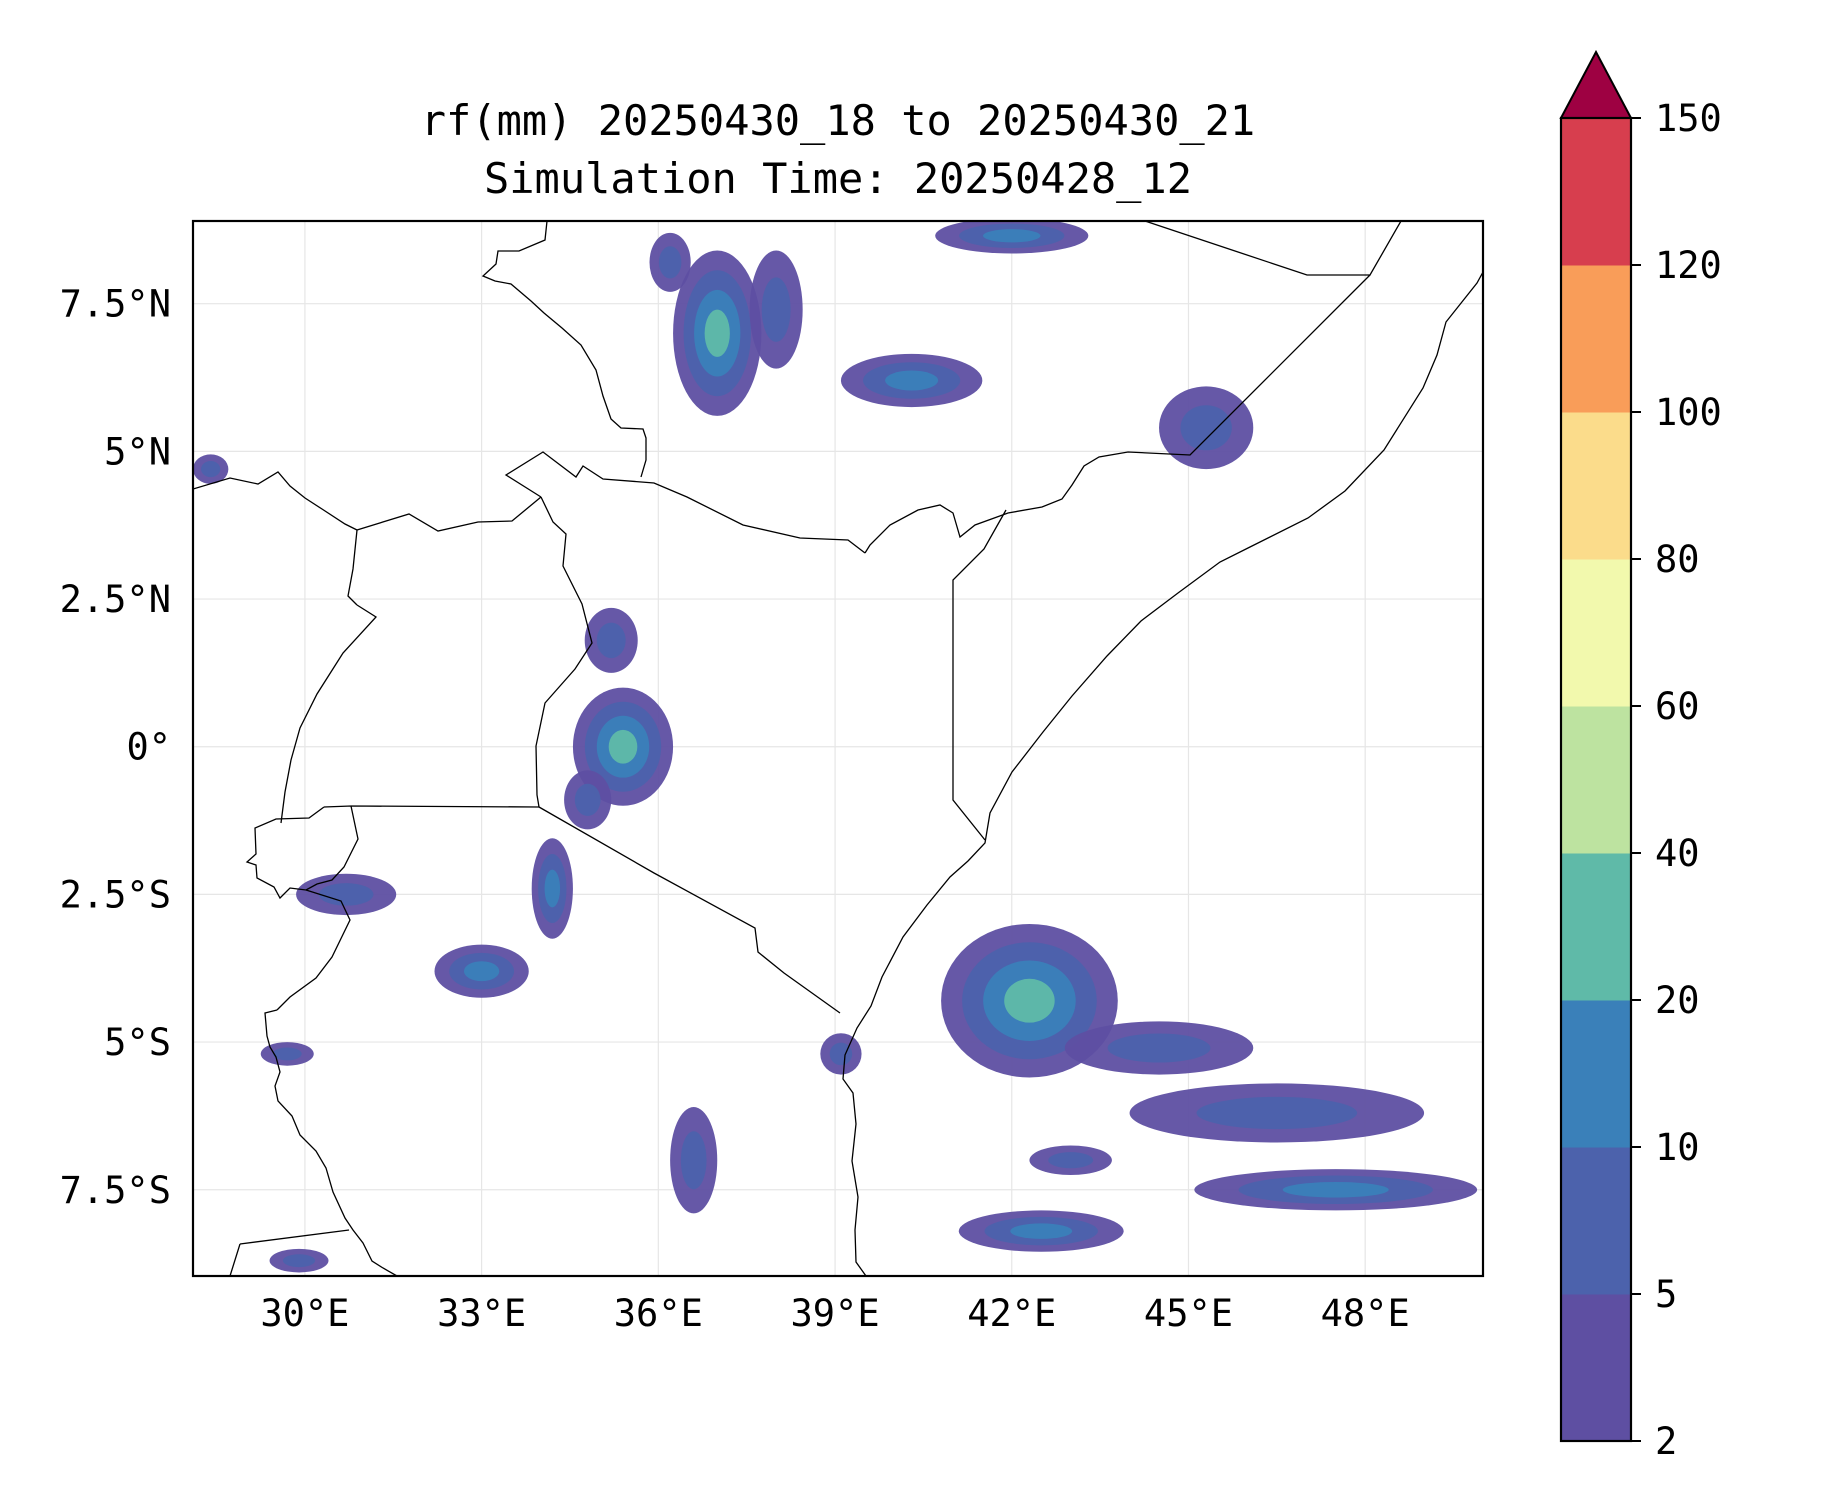  I want to click on longitude-axis: 30°E 33°E 36°E 39°E 42°E 45°E 48°E, so click(834, 1313).